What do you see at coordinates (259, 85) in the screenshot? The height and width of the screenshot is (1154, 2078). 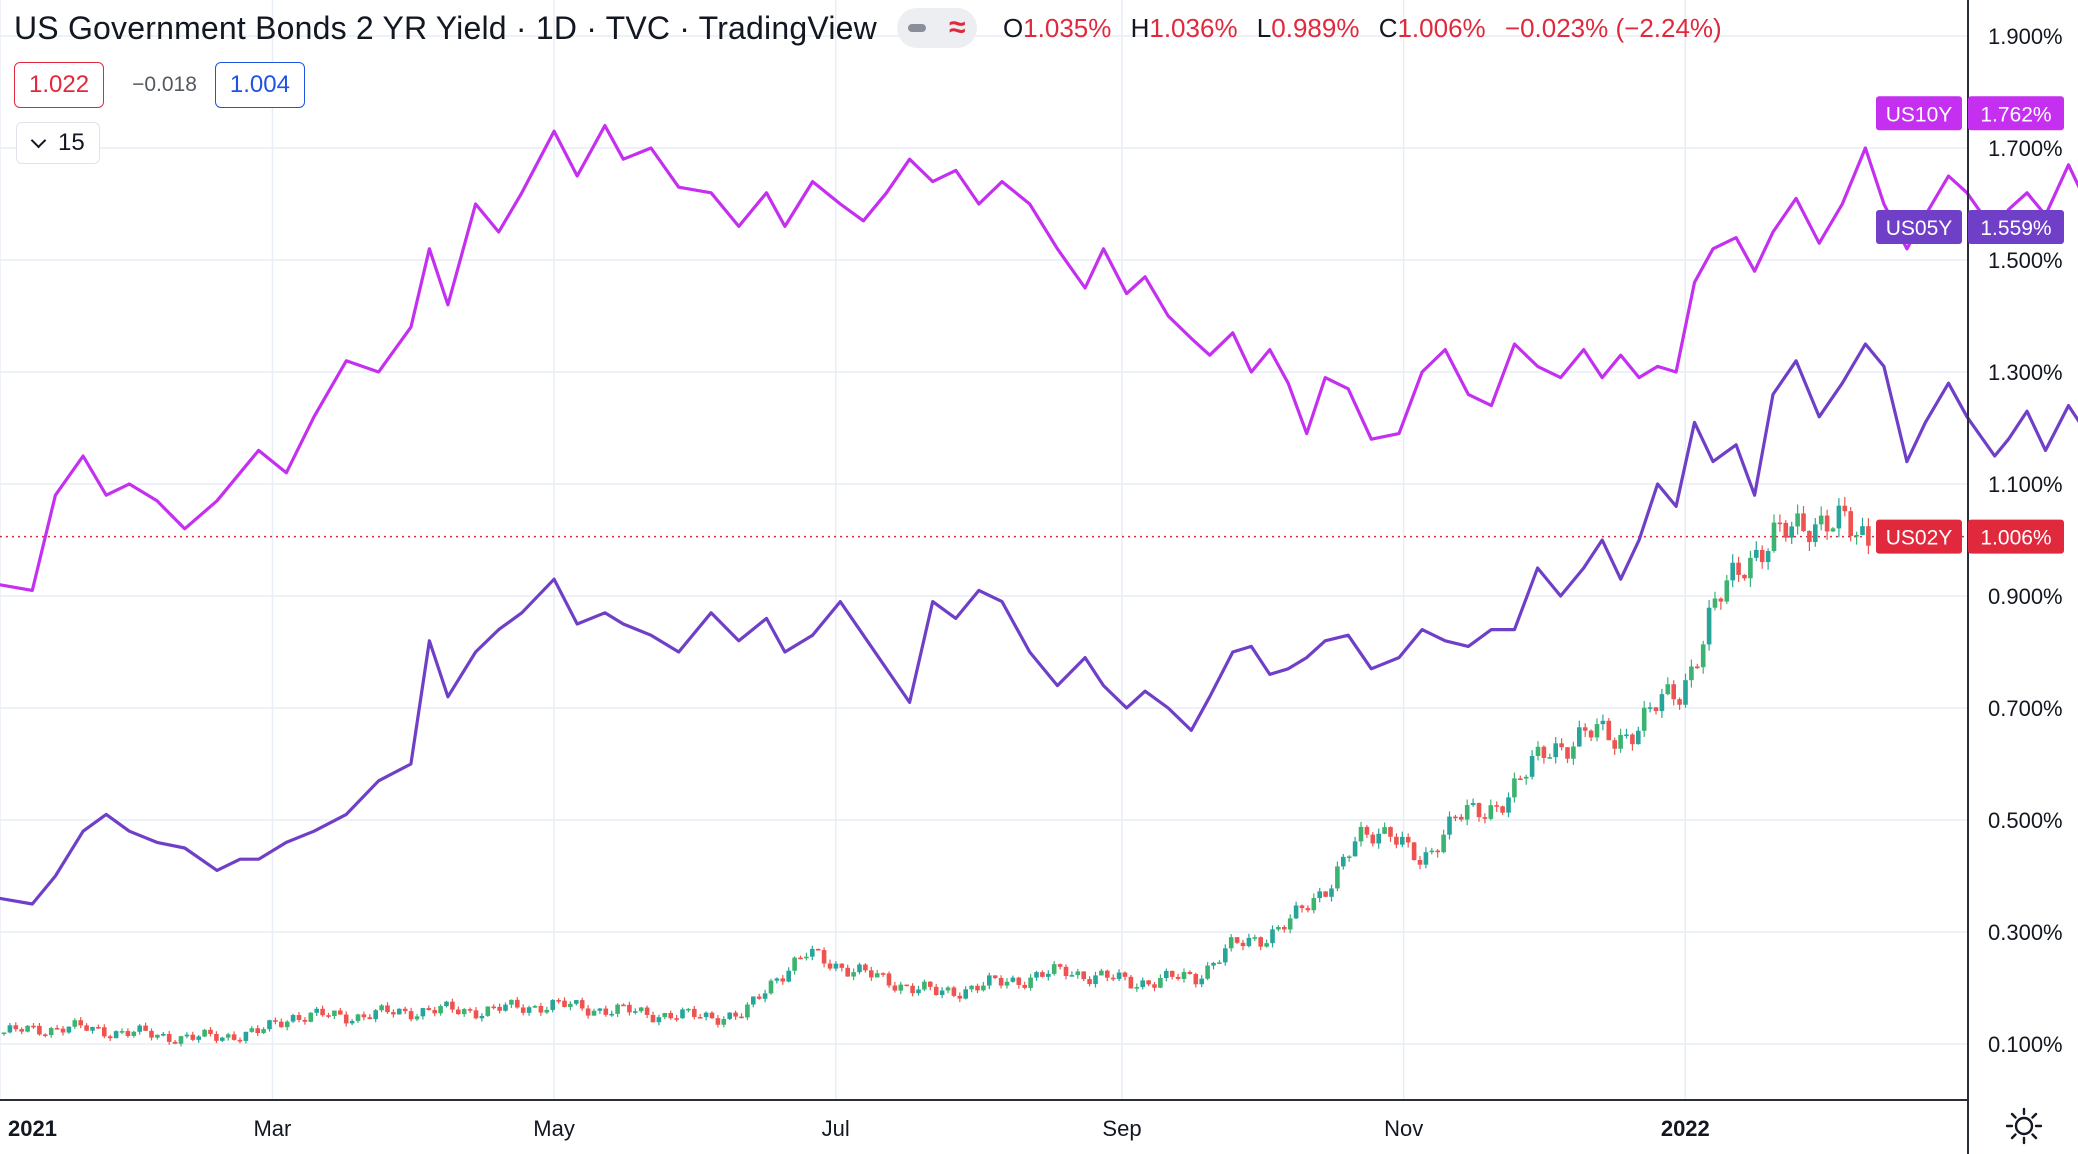 I see `ask-button: 1.004` at bounding box center [259, 85].